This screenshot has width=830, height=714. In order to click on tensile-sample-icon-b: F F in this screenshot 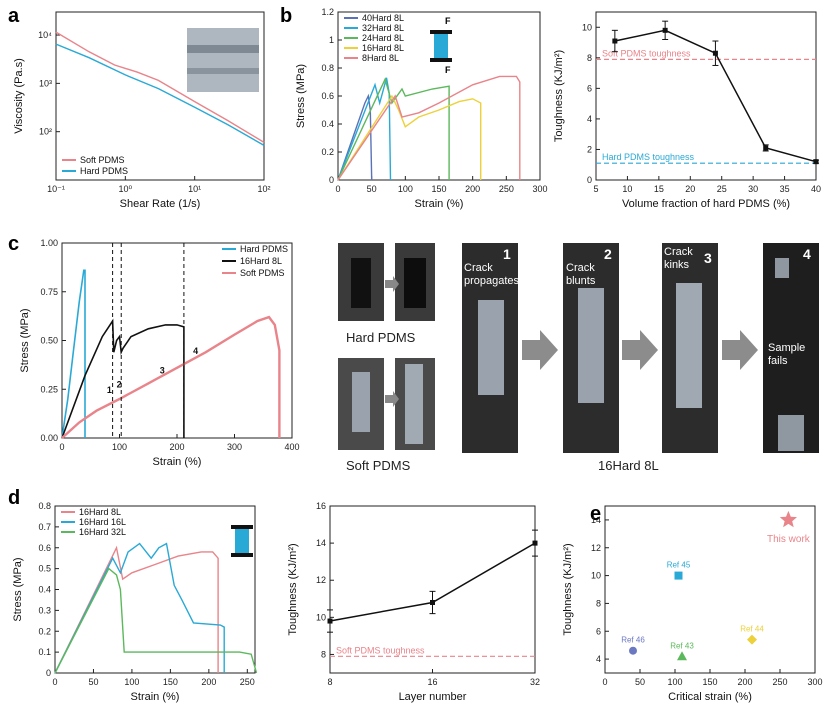, I will do `click(441, 45)`.